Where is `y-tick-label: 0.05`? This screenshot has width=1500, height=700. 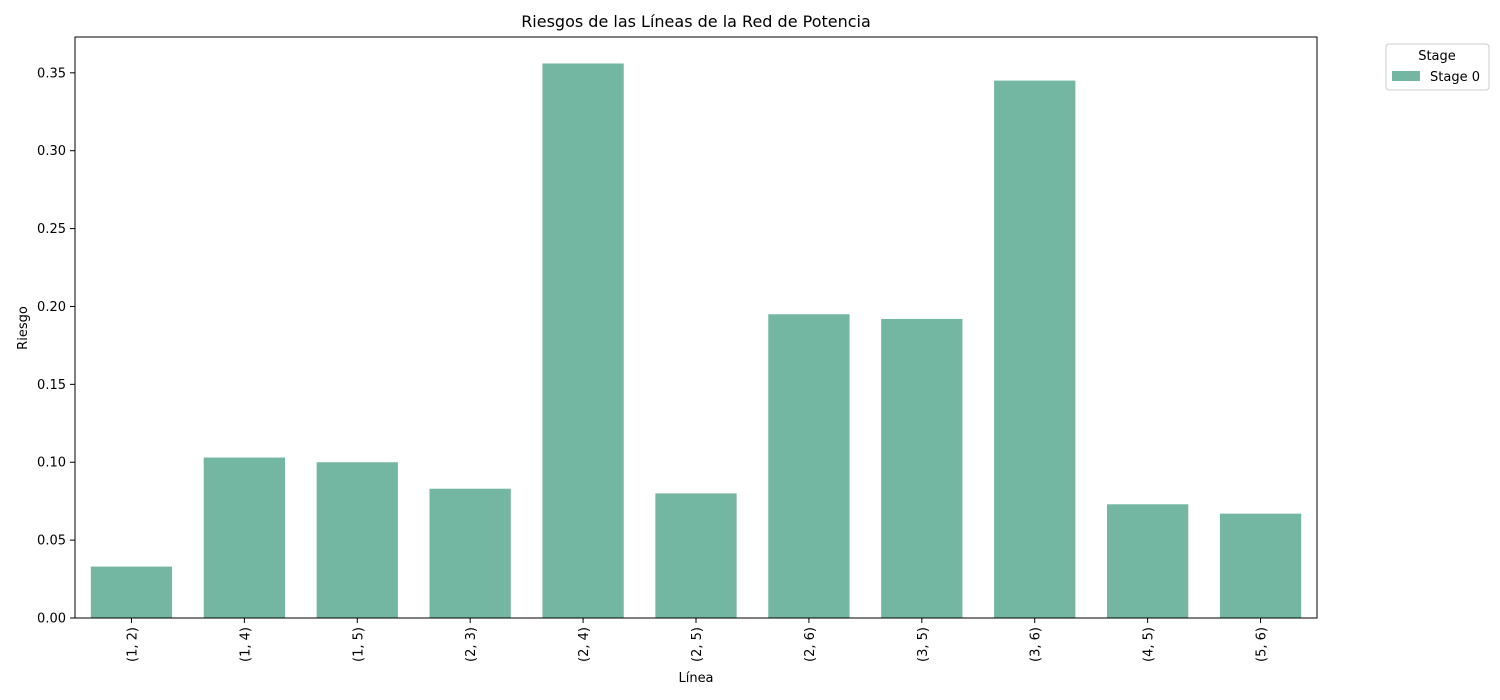
y-tick-label: 0.05 is located at coordinates (51, 541).